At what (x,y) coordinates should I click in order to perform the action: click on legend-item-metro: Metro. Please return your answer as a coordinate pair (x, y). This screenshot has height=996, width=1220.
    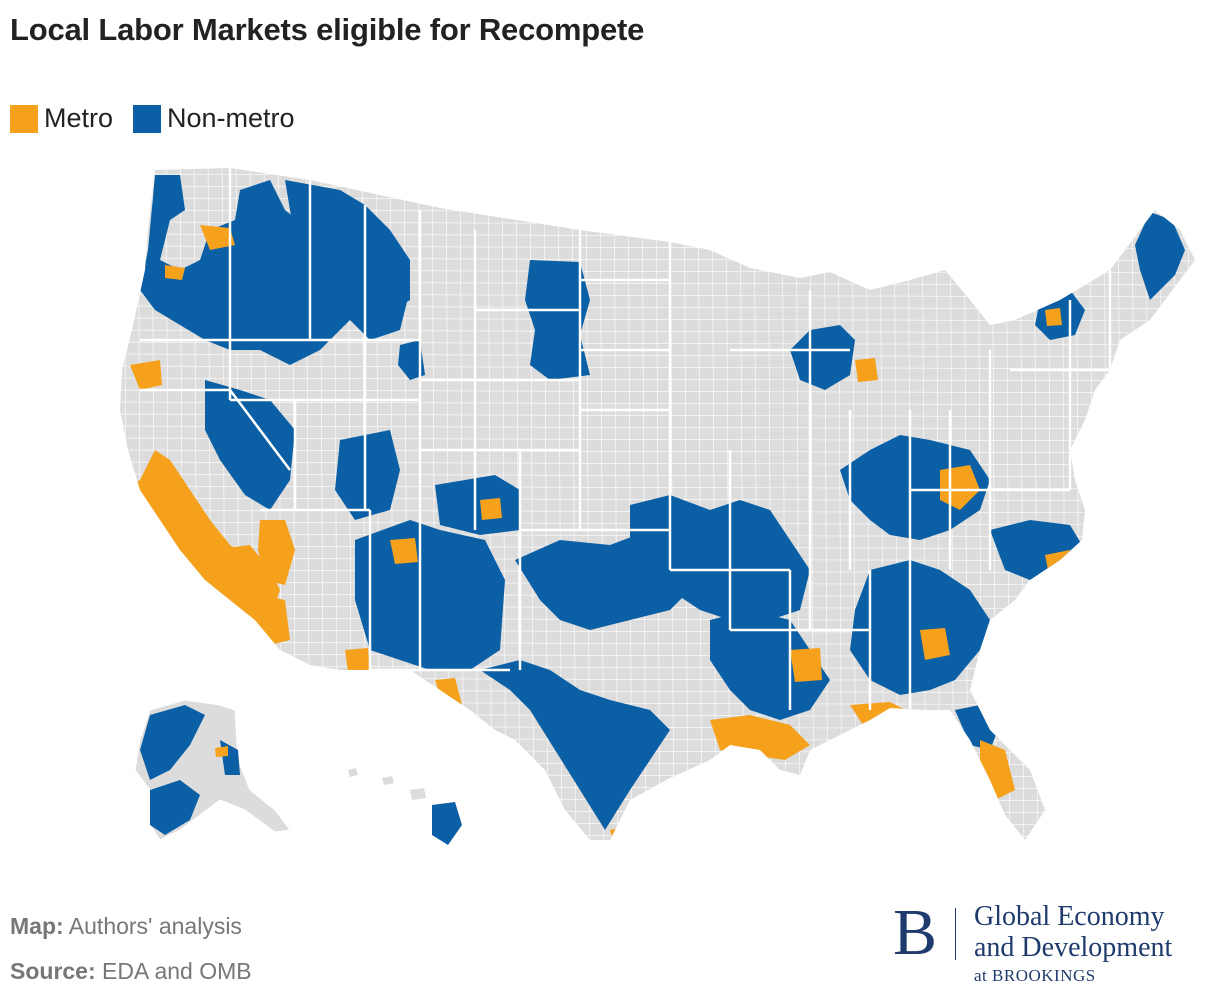
    Looking at the image, I should click on (61, 118).